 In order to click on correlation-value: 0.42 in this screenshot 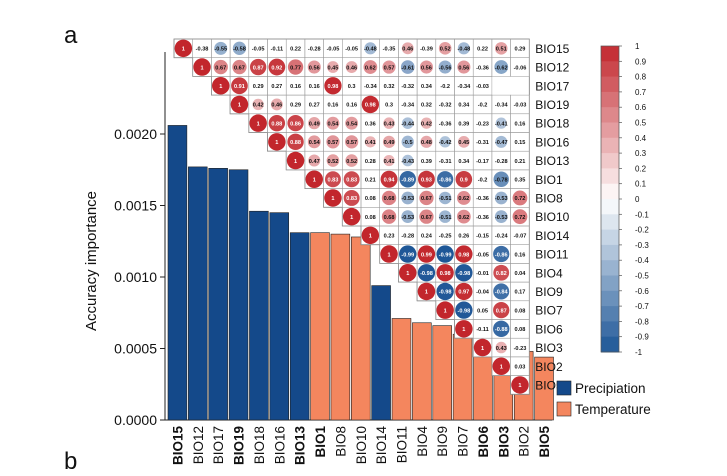, I will do `click(258, 106)`.